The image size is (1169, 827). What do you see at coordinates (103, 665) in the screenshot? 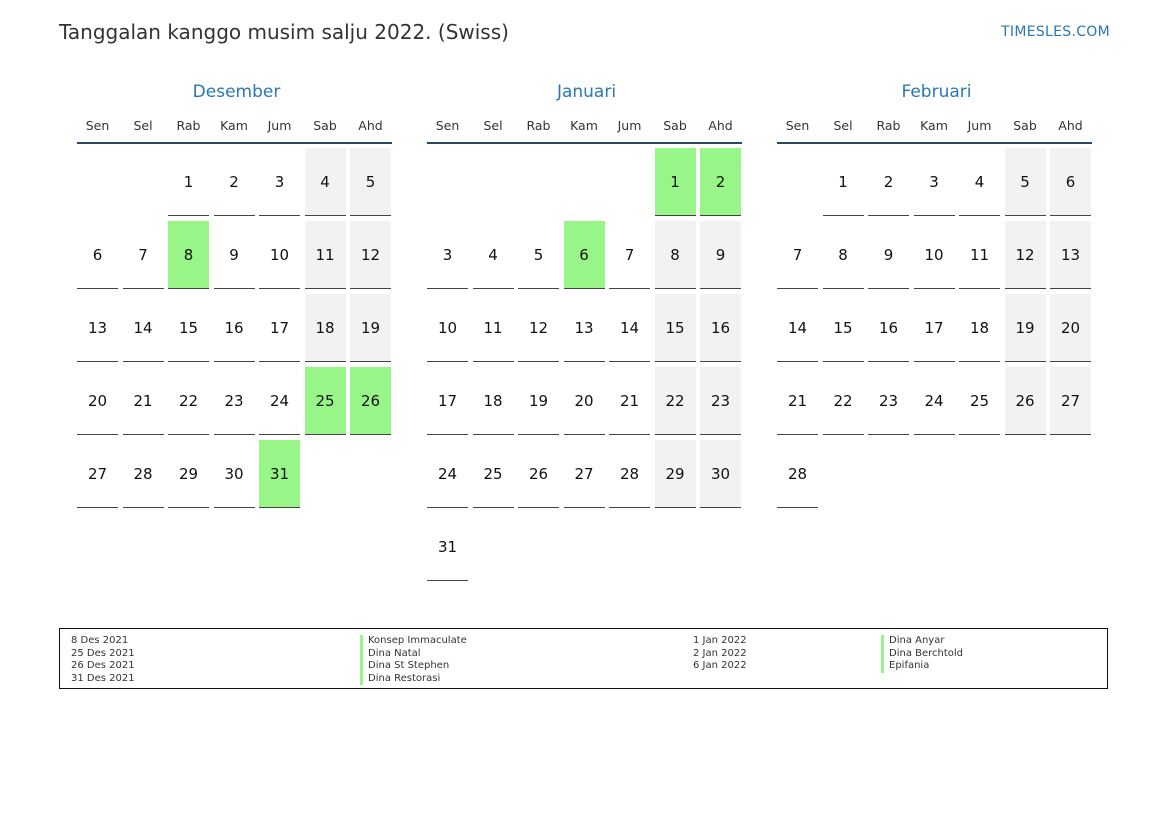
I see `legend-date: 26 Des 2021` at bounding box center [103, 665].